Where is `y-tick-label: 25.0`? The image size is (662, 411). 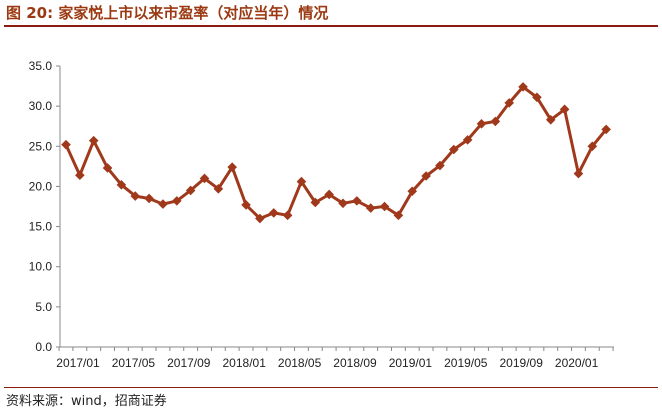
y-tick-label: 25.0 is located at coordinates (41, 146).